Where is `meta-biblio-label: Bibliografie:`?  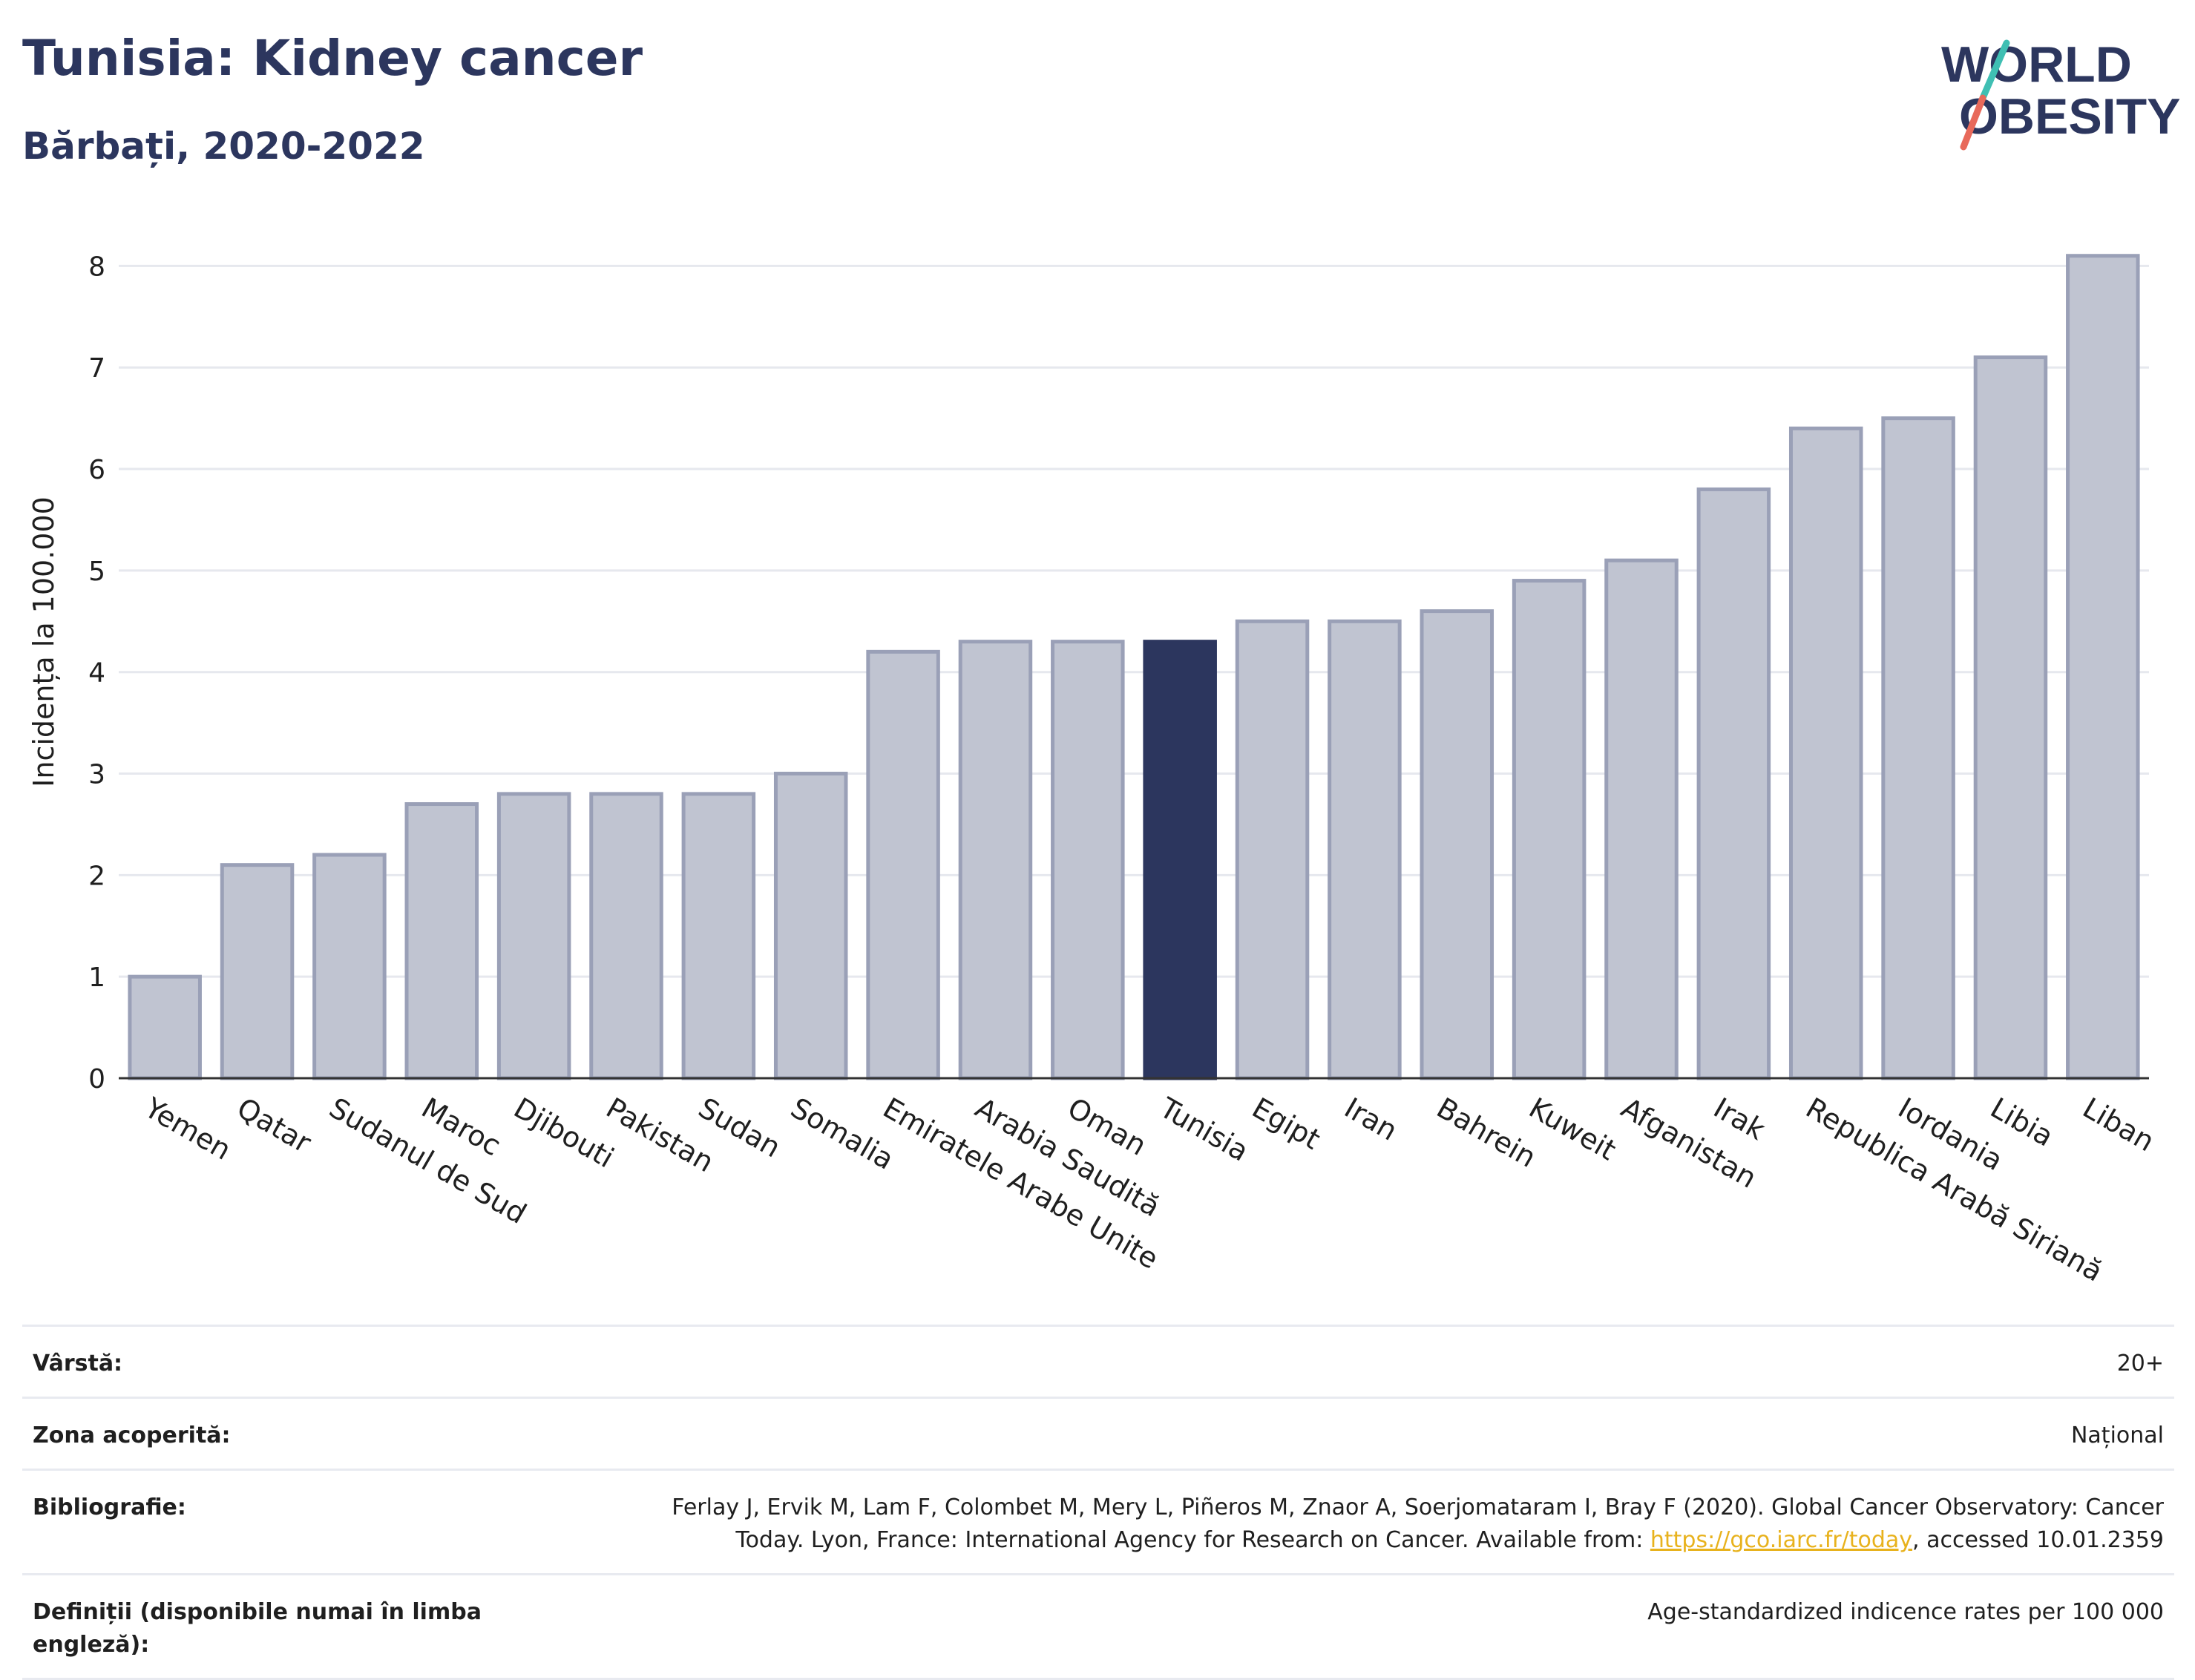 meta-biblio-label: Bibliografie: is located at coordinates (109, 1507).